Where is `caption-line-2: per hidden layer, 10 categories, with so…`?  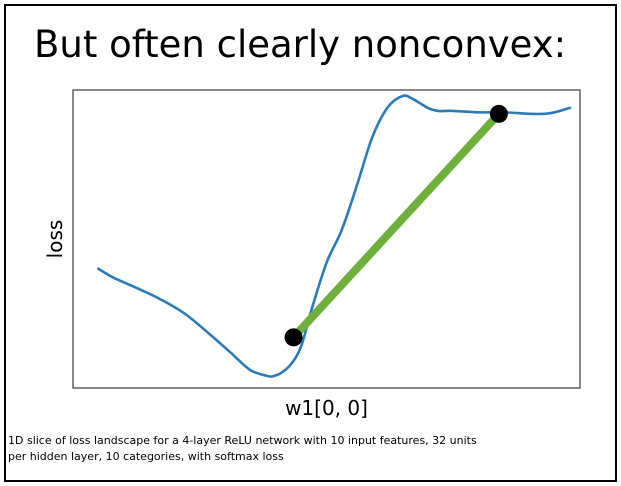
caption-line-2: per hidden layer, 10 categories, with so… is located at coordinates (146, 456).